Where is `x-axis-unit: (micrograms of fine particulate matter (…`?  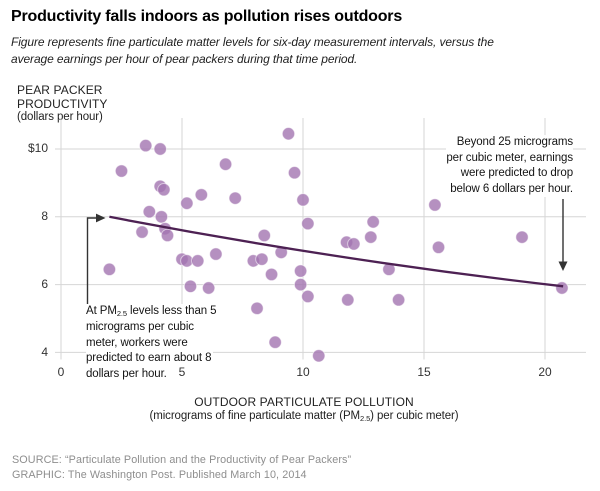 x-axis-unit: (micrograms of fine particulate matter (… is located at coordinates (304, 416).